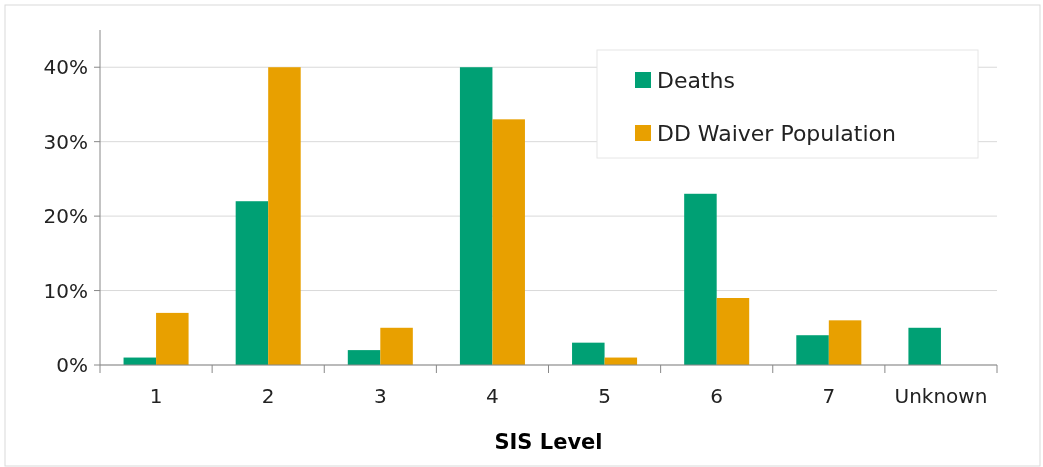  Describe the element at coordinates (65, 216) in the screenshot. I see `y-tick-label: 20%` at that location.